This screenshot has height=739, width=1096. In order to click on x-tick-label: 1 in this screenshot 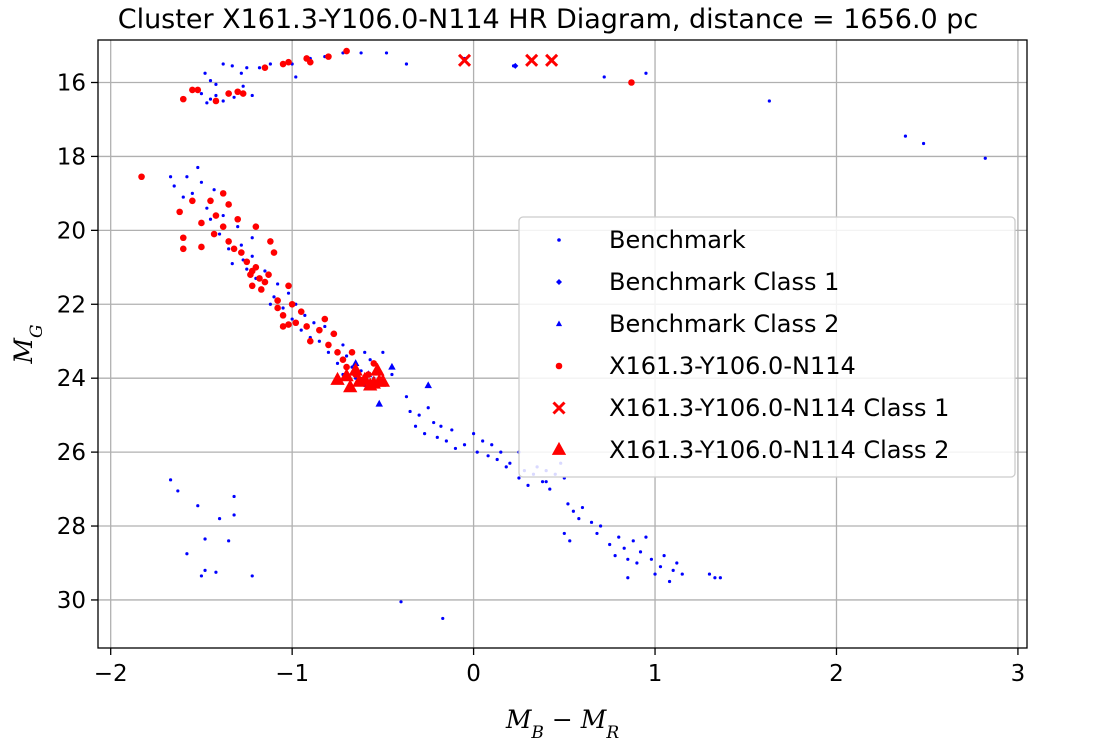, I will do `click(655, 674)`.